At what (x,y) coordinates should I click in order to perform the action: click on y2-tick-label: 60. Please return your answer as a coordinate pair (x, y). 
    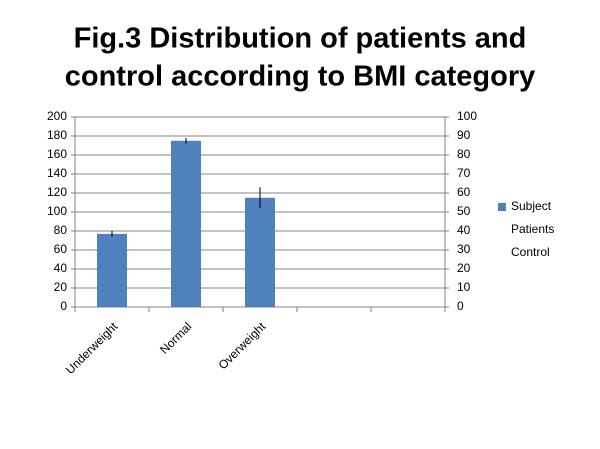
    Looking at the image, I should click on (464, 192).